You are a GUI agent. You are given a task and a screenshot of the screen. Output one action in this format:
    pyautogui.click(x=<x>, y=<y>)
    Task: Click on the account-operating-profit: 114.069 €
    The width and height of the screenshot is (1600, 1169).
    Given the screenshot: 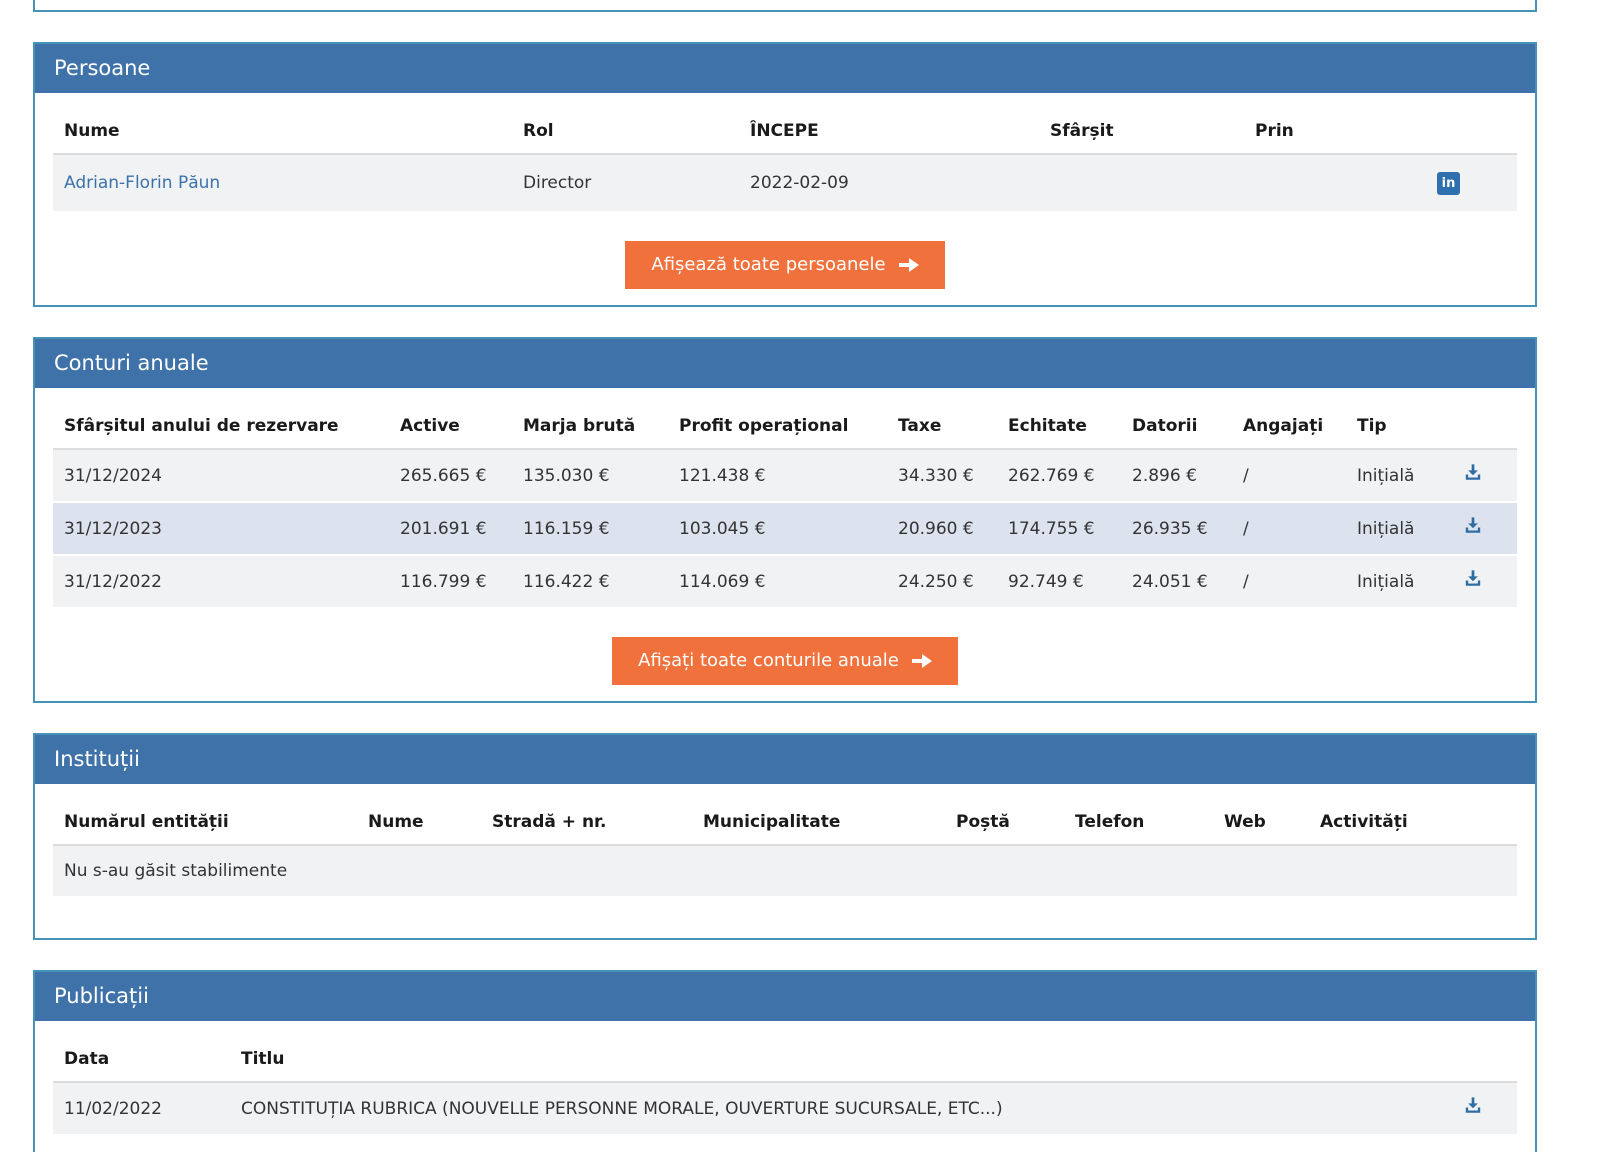 What is the action you would take?
    pyautogui.click(x=777, y=582)
    